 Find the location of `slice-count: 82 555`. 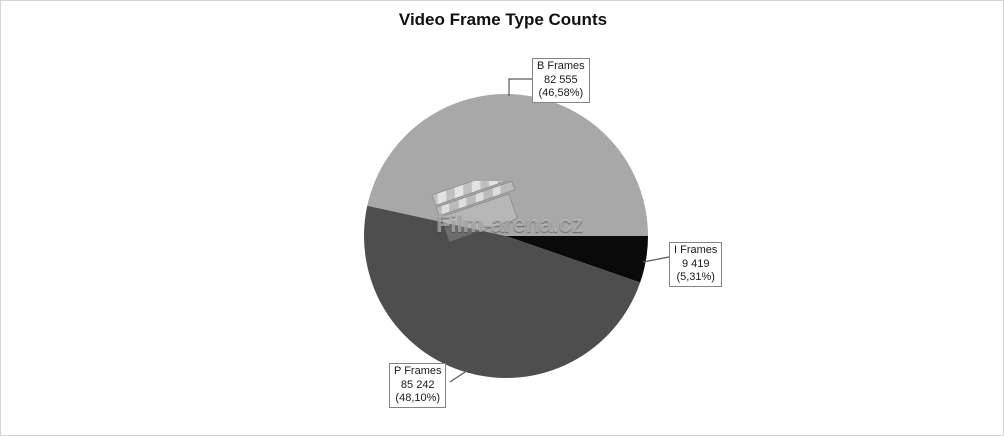

slice-count: 82 555 is located at coordinates (561, 79).